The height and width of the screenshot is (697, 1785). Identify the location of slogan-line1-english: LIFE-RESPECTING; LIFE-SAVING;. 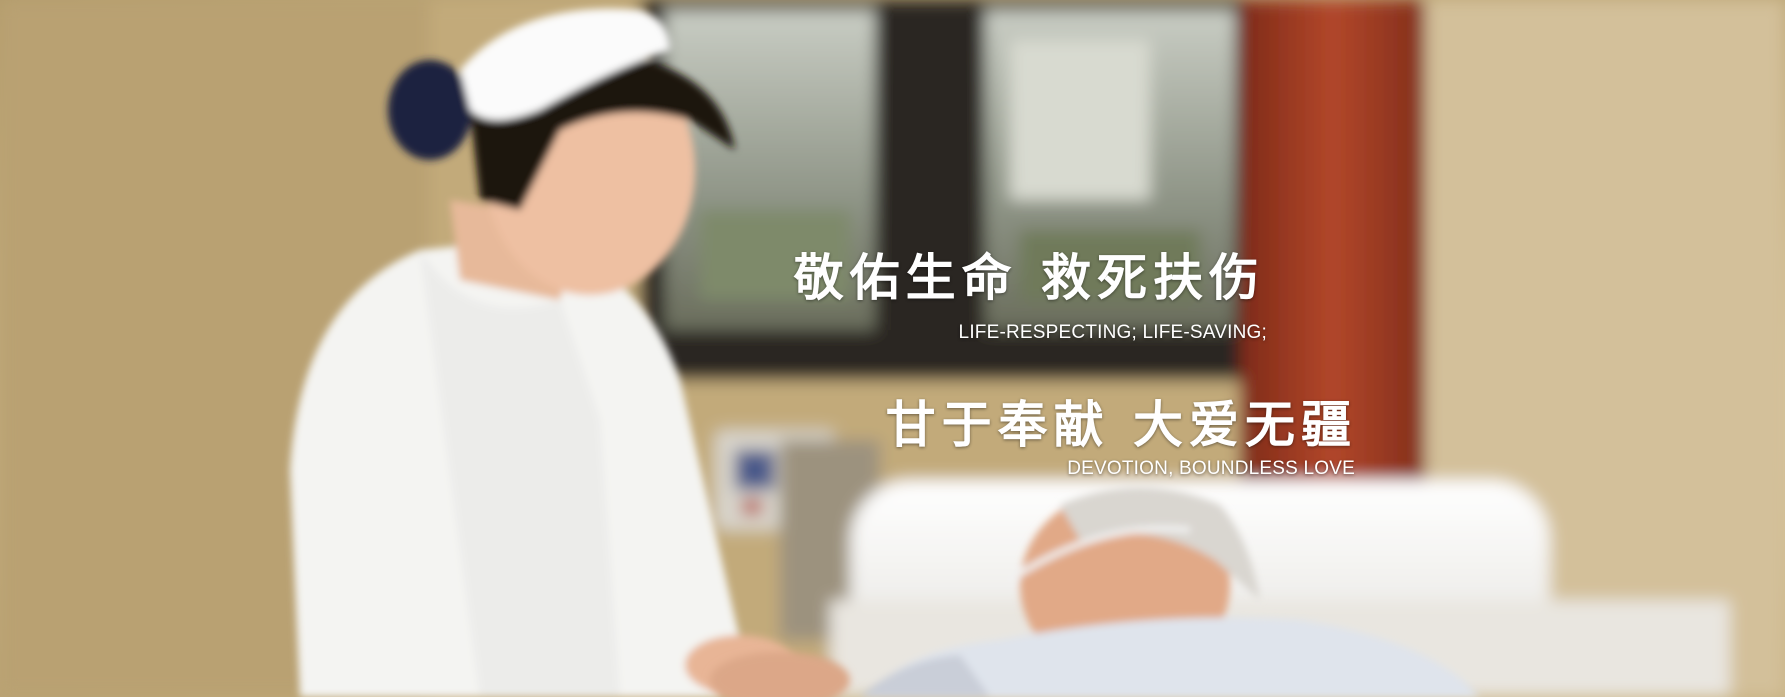
(1112, 332).